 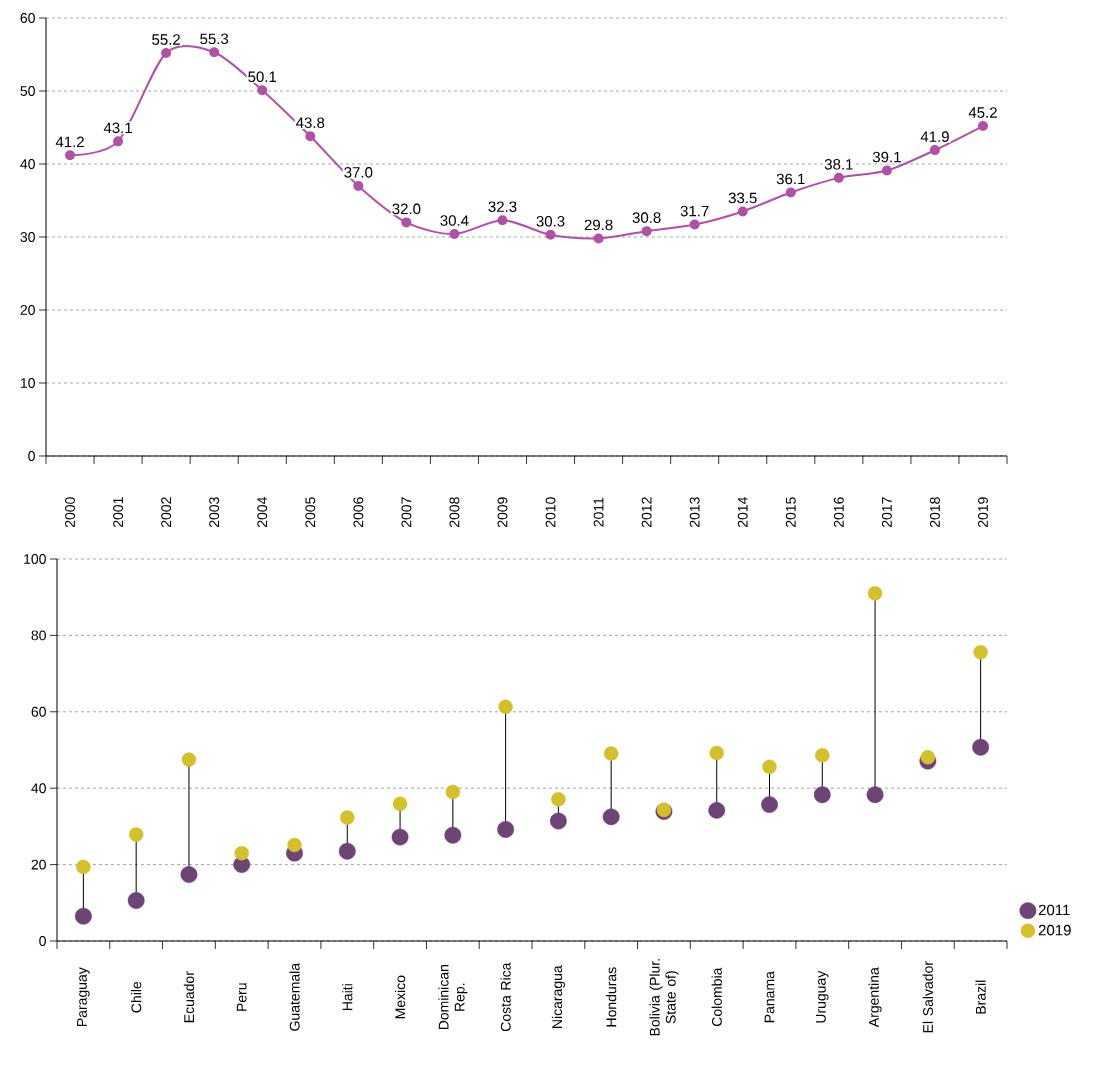 I want to click on x-tick-label: 2016, so click(x=838, y=512).